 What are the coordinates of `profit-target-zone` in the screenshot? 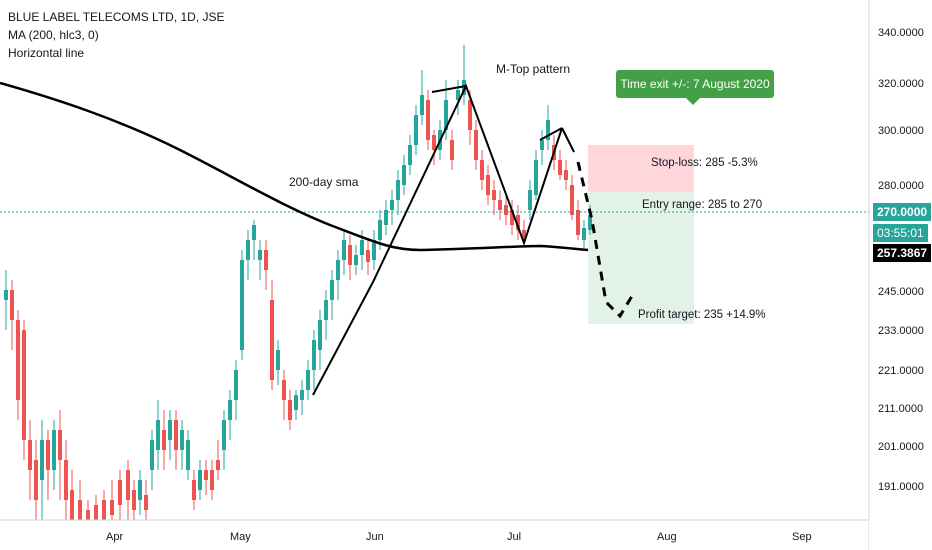 It's located at (641, 258).